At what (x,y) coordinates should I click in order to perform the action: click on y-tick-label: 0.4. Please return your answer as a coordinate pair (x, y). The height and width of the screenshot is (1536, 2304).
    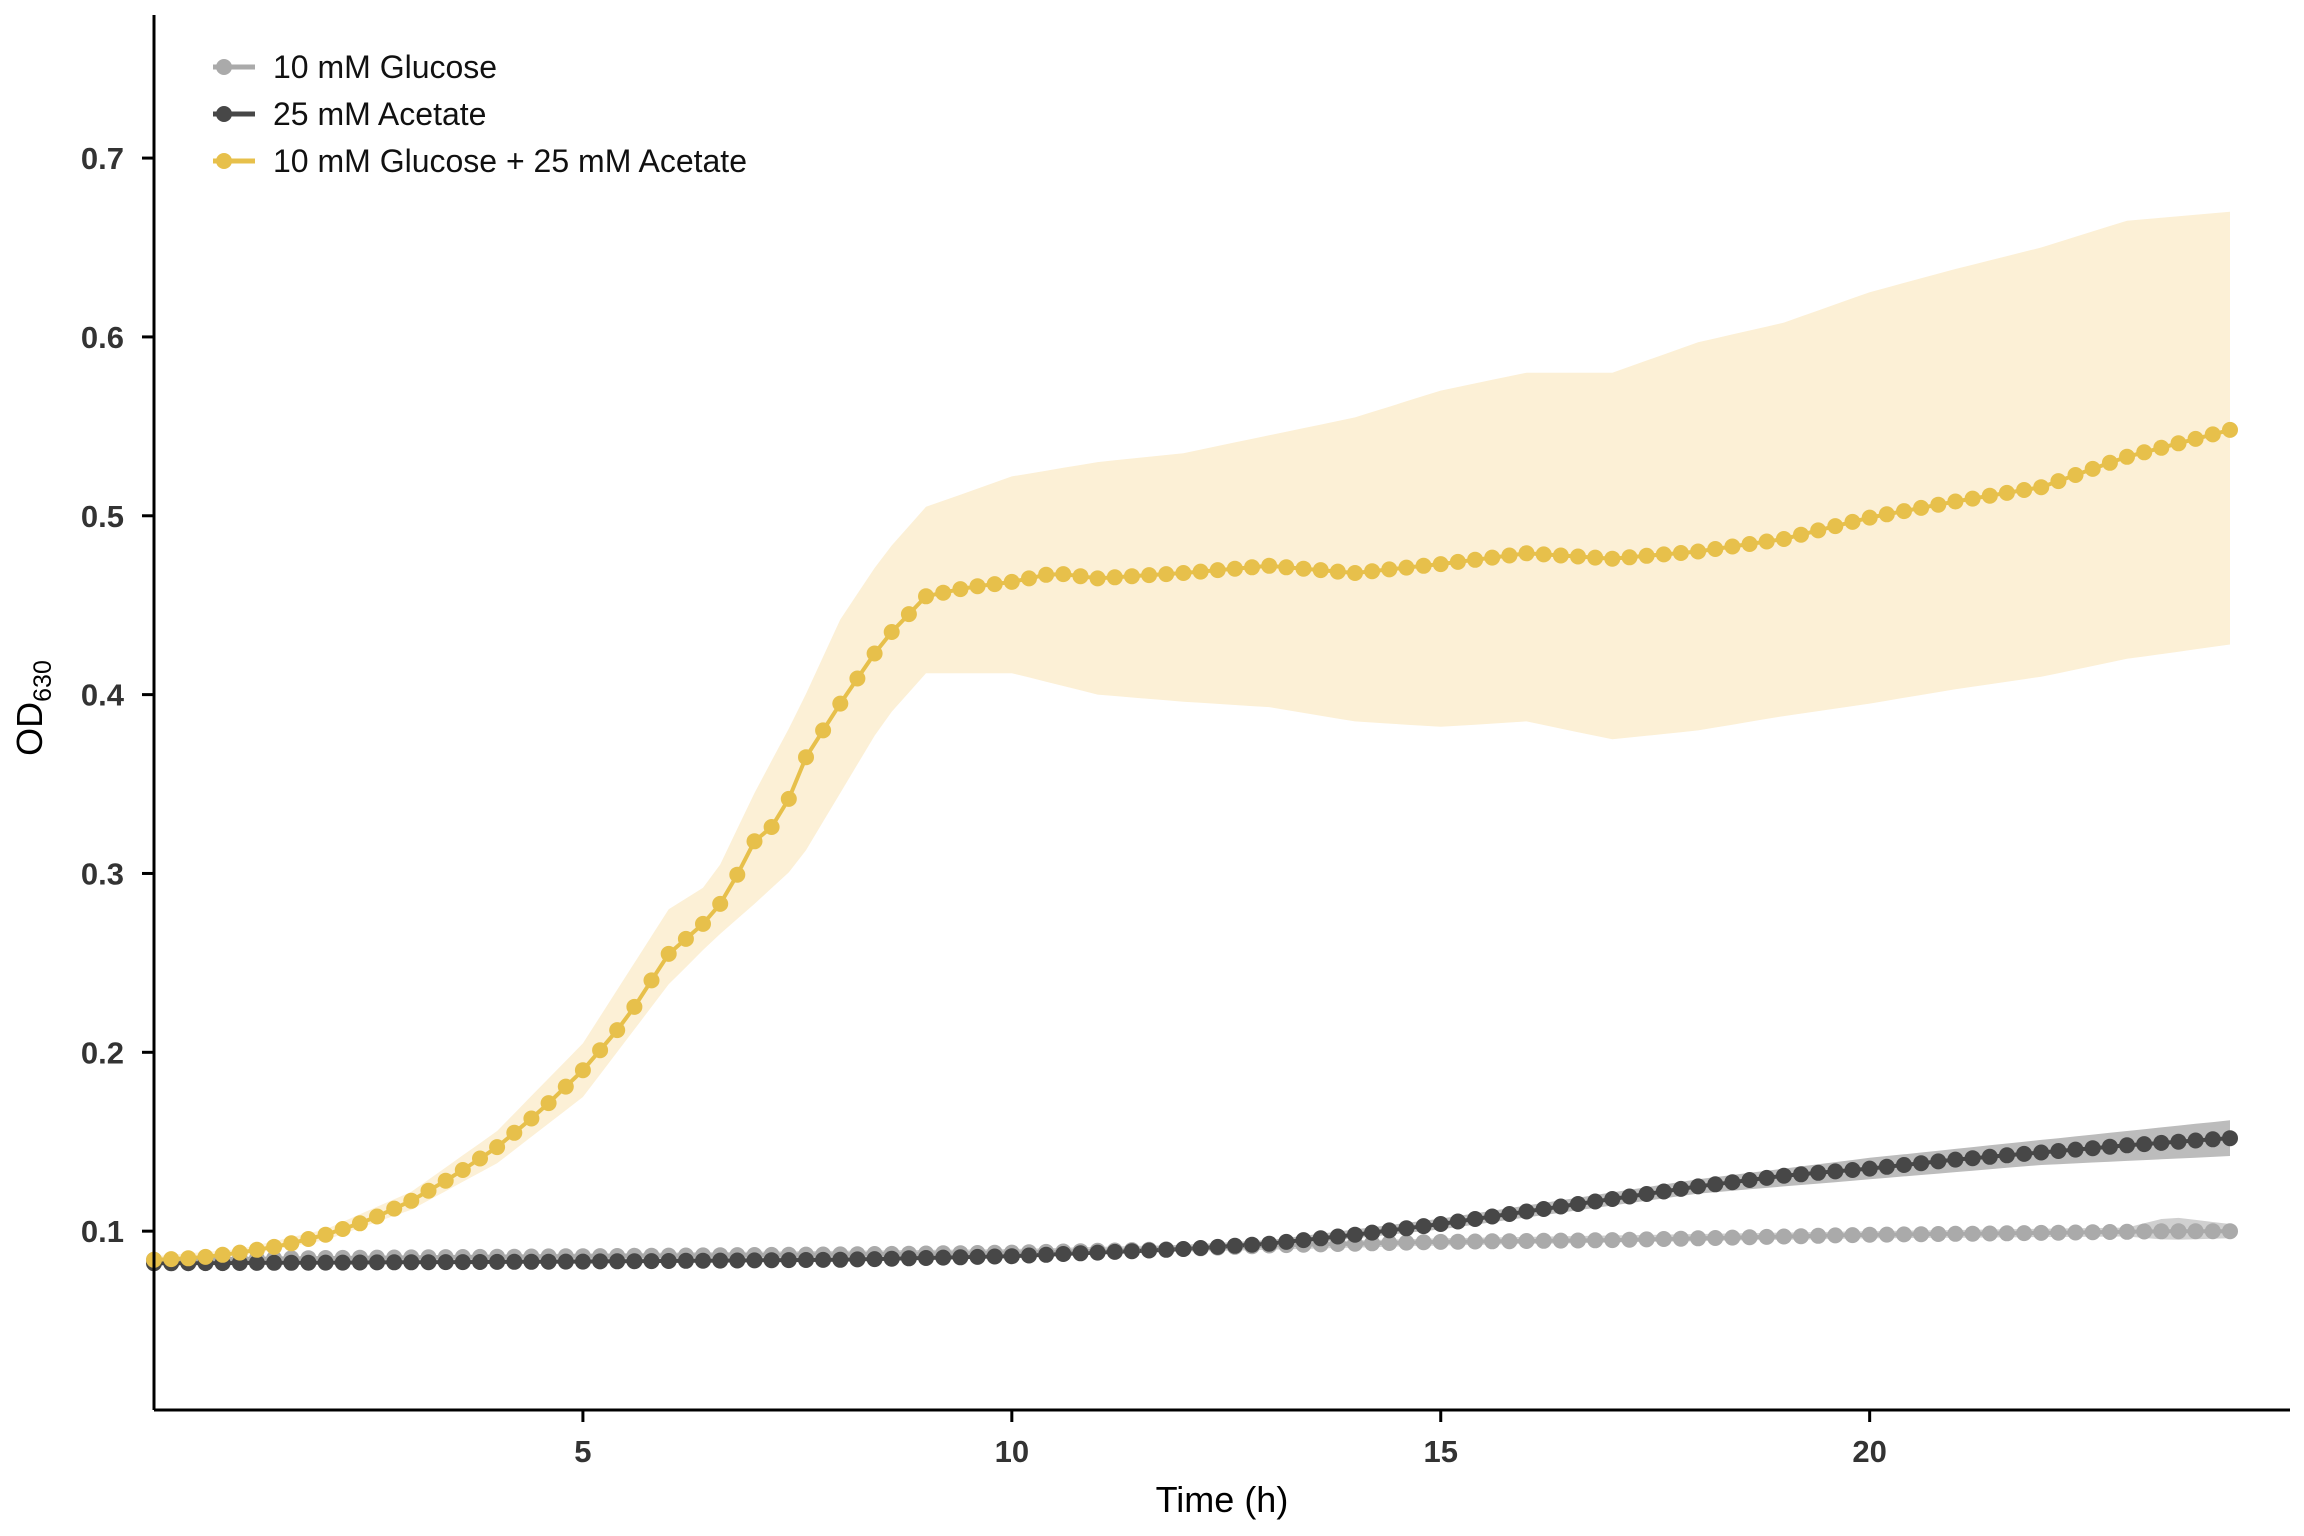
    Looking at the image, I should click on (103, 695).